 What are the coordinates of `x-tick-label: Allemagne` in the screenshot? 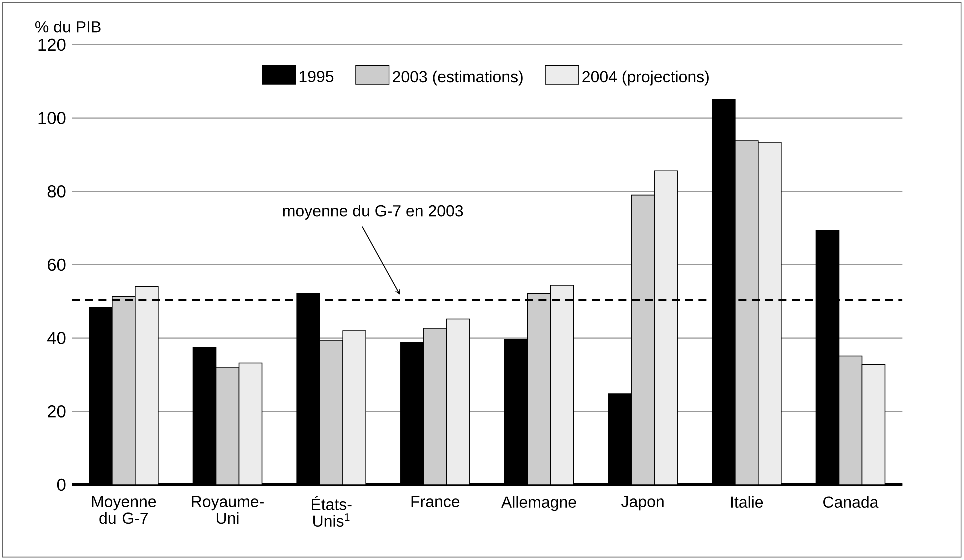 It's located at (538, 504).